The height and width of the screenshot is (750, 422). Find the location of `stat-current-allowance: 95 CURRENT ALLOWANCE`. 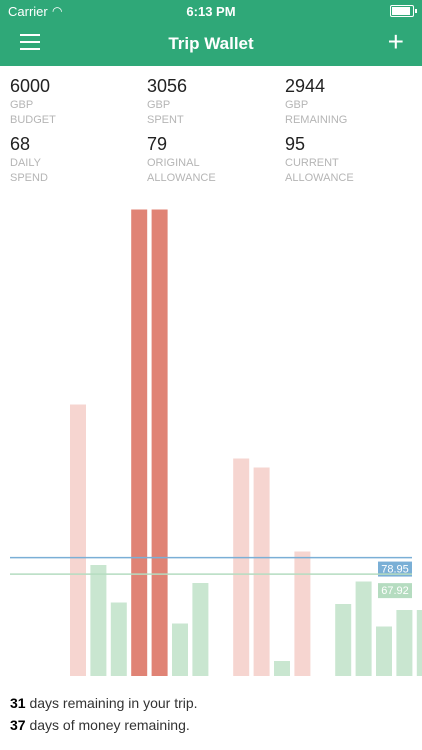

stat-current-allowance: 95 CURRENT ALLOWANCE is located at coordinates (350, 159).